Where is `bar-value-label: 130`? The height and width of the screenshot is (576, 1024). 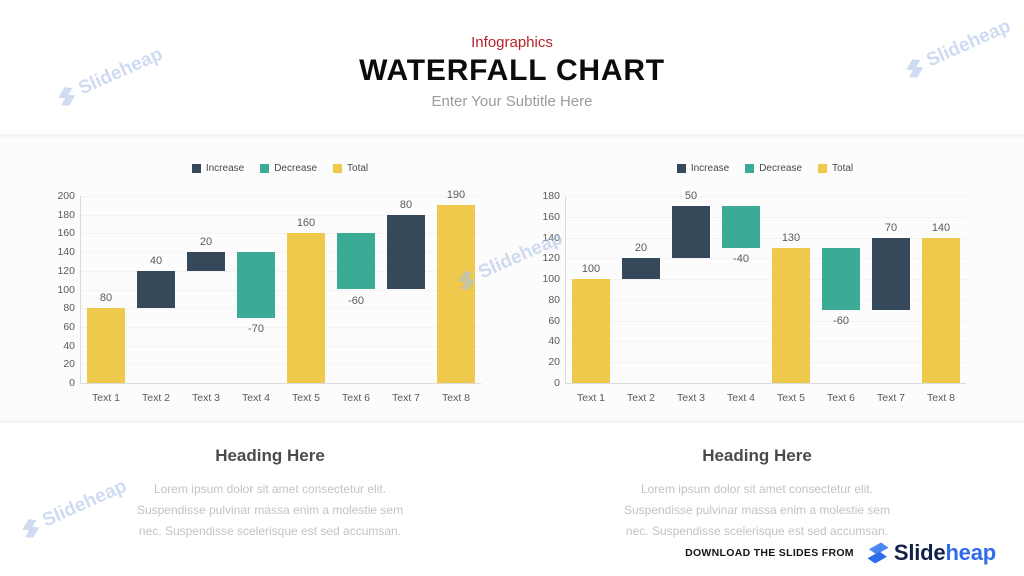 bar-value-label: 130 is located at coordinates (791, 237).